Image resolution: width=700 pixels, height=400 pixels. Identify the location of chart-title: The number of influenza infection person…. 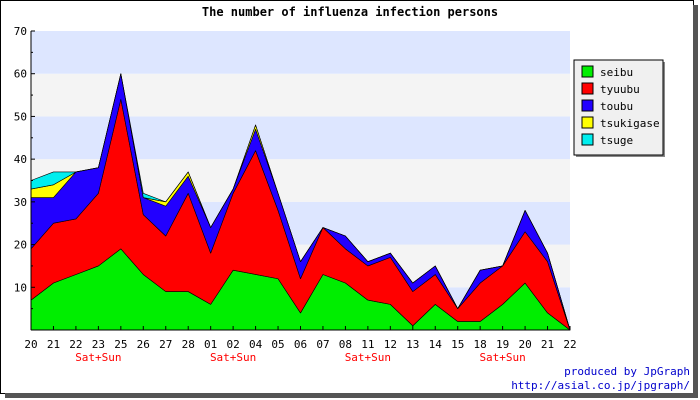
(350, 12).